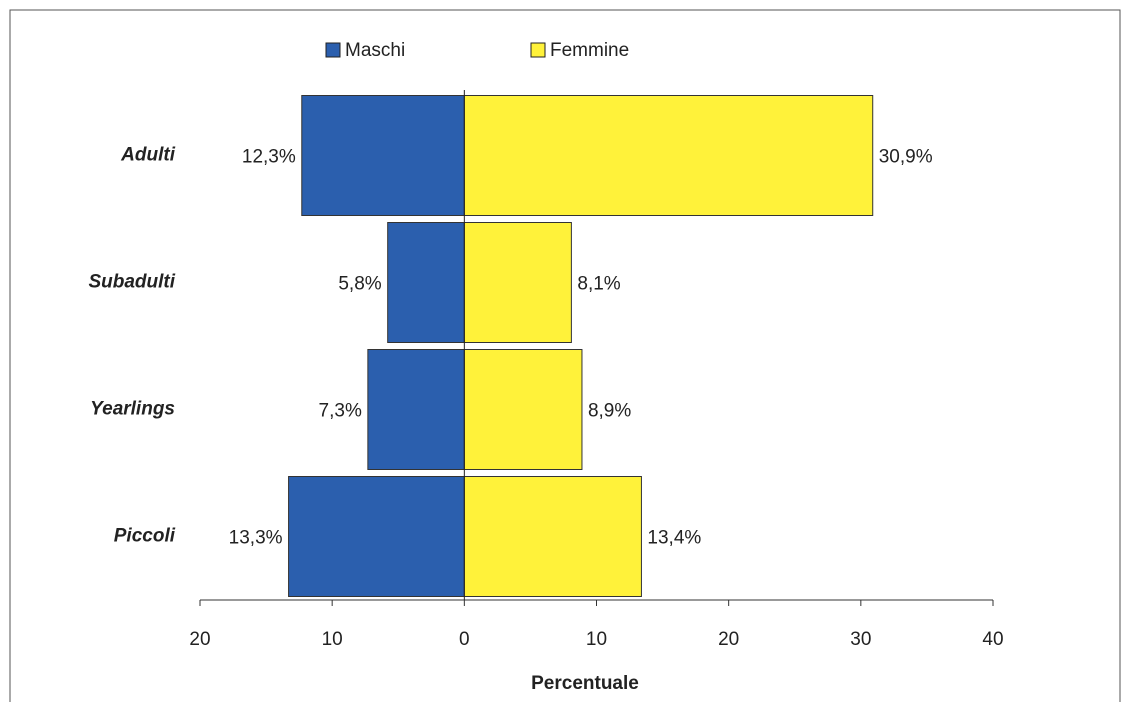 Image resolution: width=1130 pixels, height=702 pixels. Describe the element at coordinates (131, 282) in the screenshot. I see `category-label: Subadulti` at that location.